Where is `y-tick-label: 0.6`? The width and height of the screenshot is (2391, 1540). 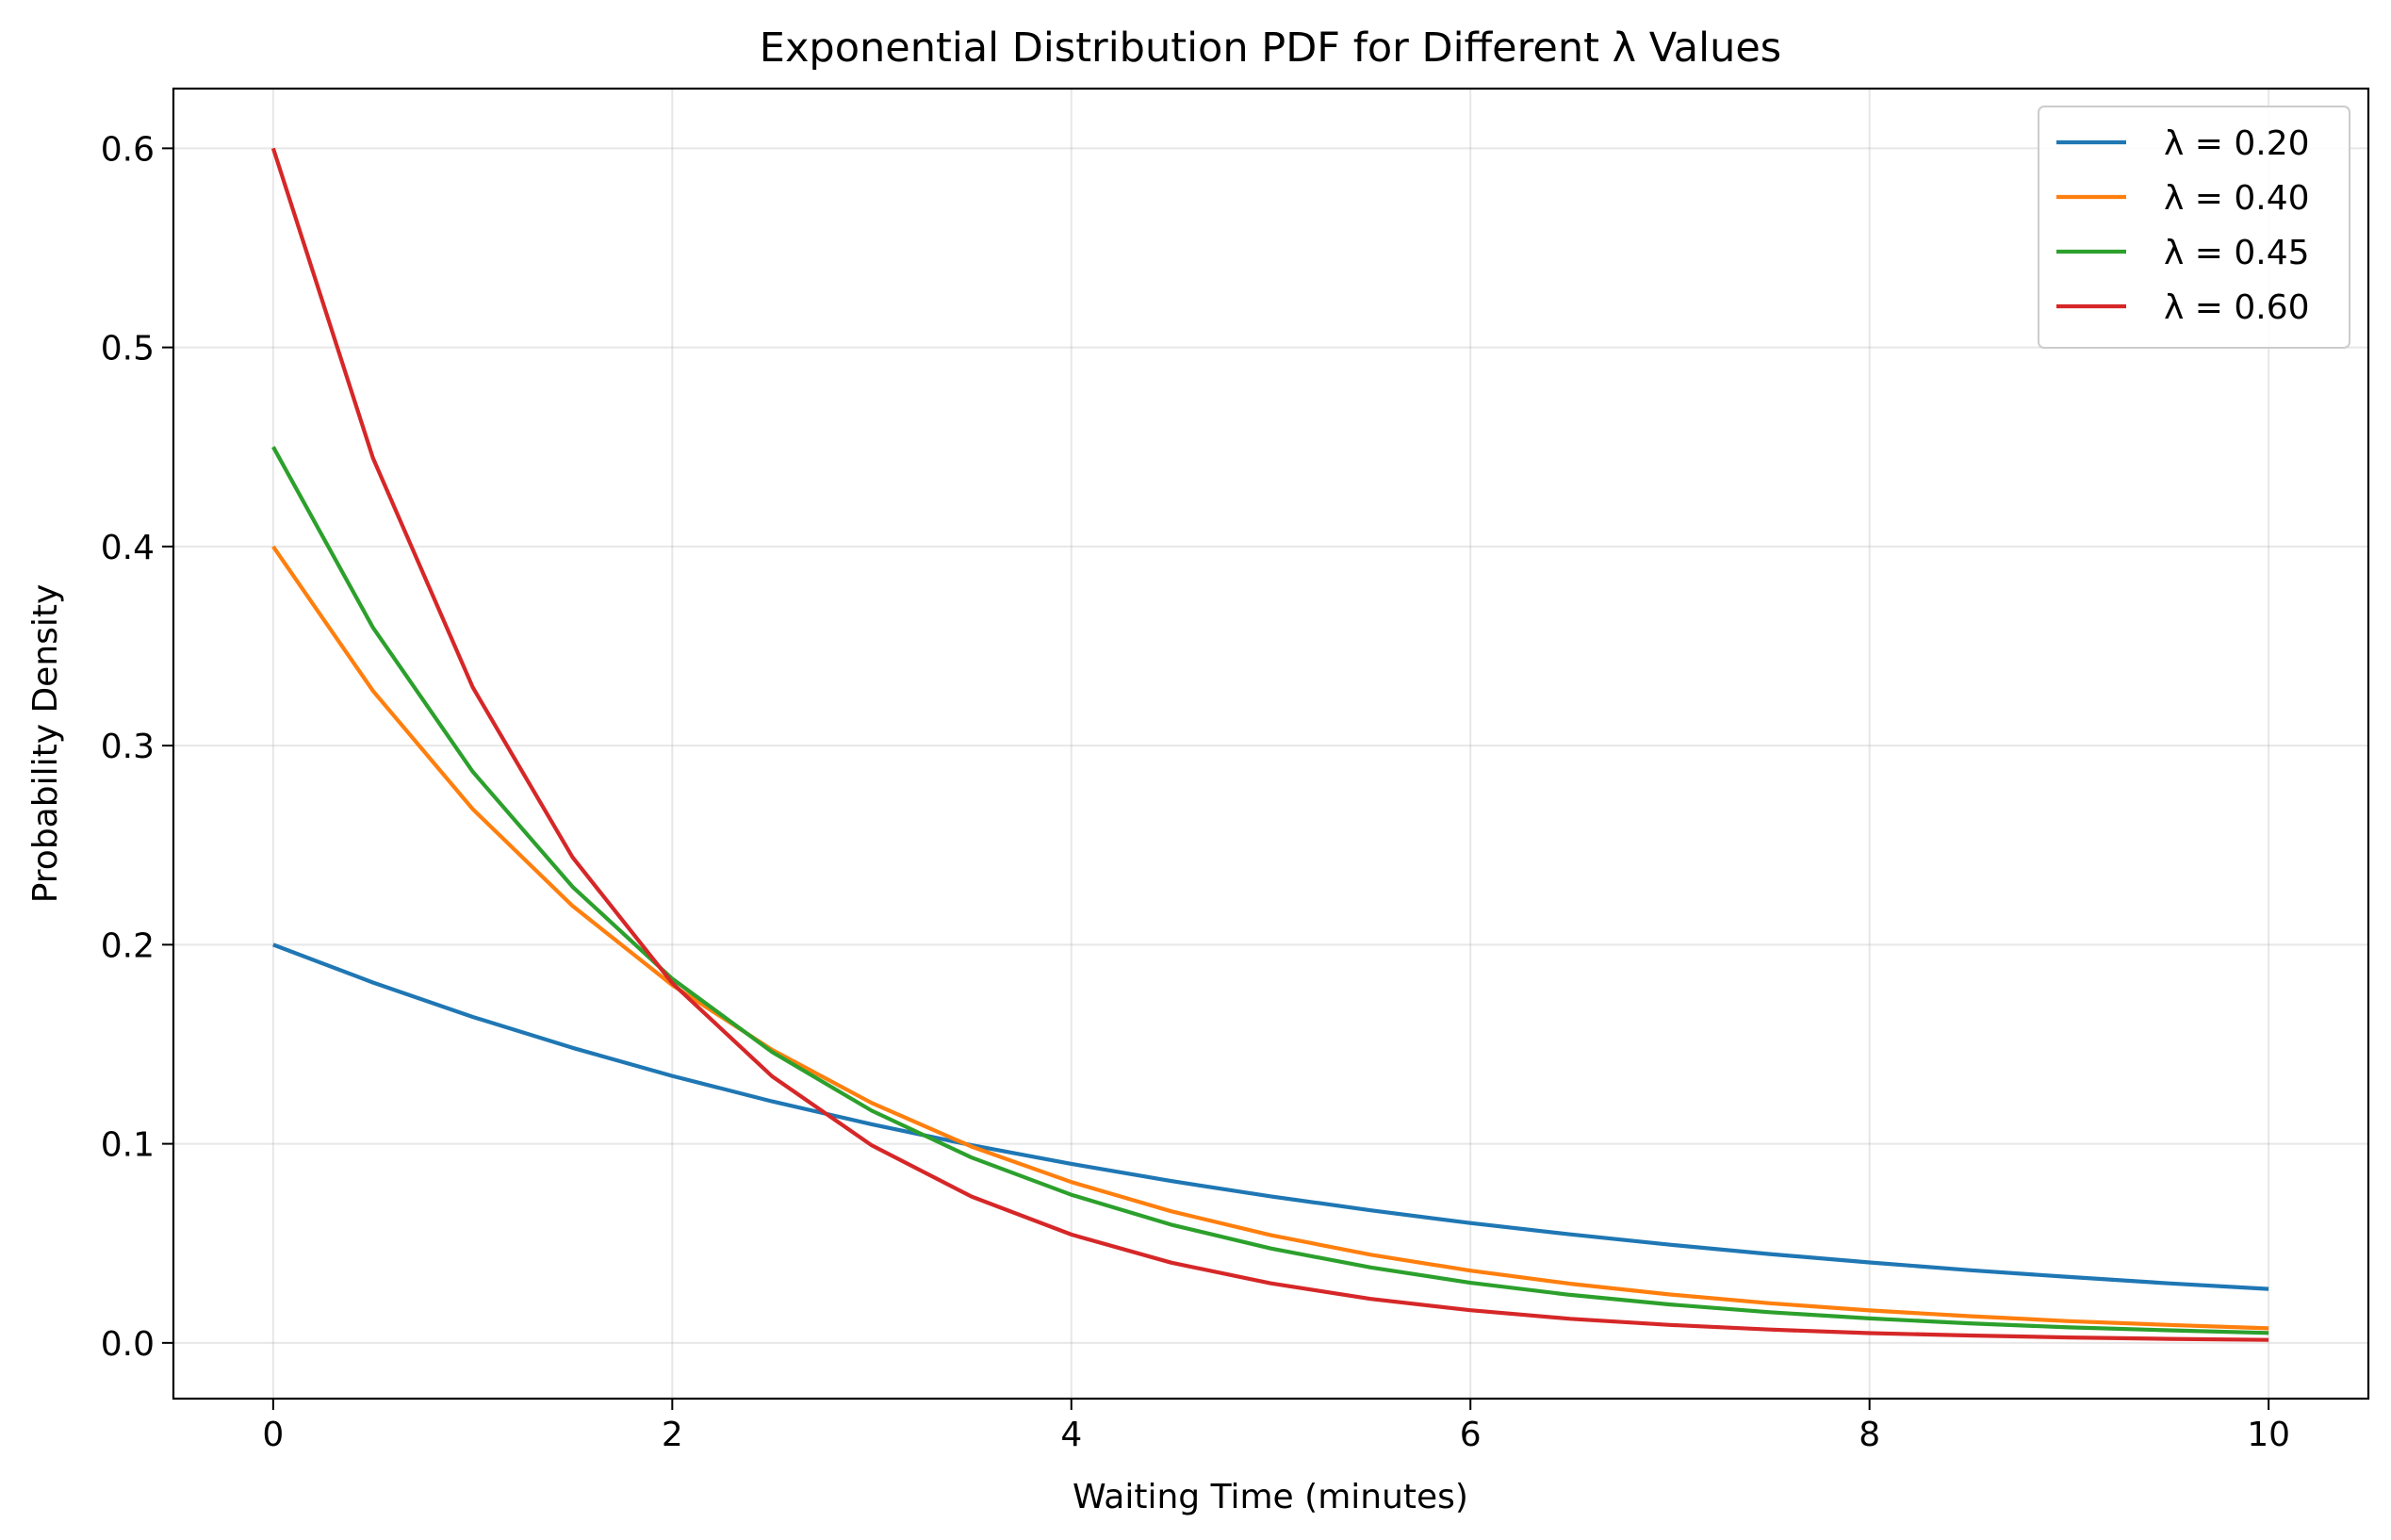
y-tick-label: 0.6 is located at coordinates (128, 149).